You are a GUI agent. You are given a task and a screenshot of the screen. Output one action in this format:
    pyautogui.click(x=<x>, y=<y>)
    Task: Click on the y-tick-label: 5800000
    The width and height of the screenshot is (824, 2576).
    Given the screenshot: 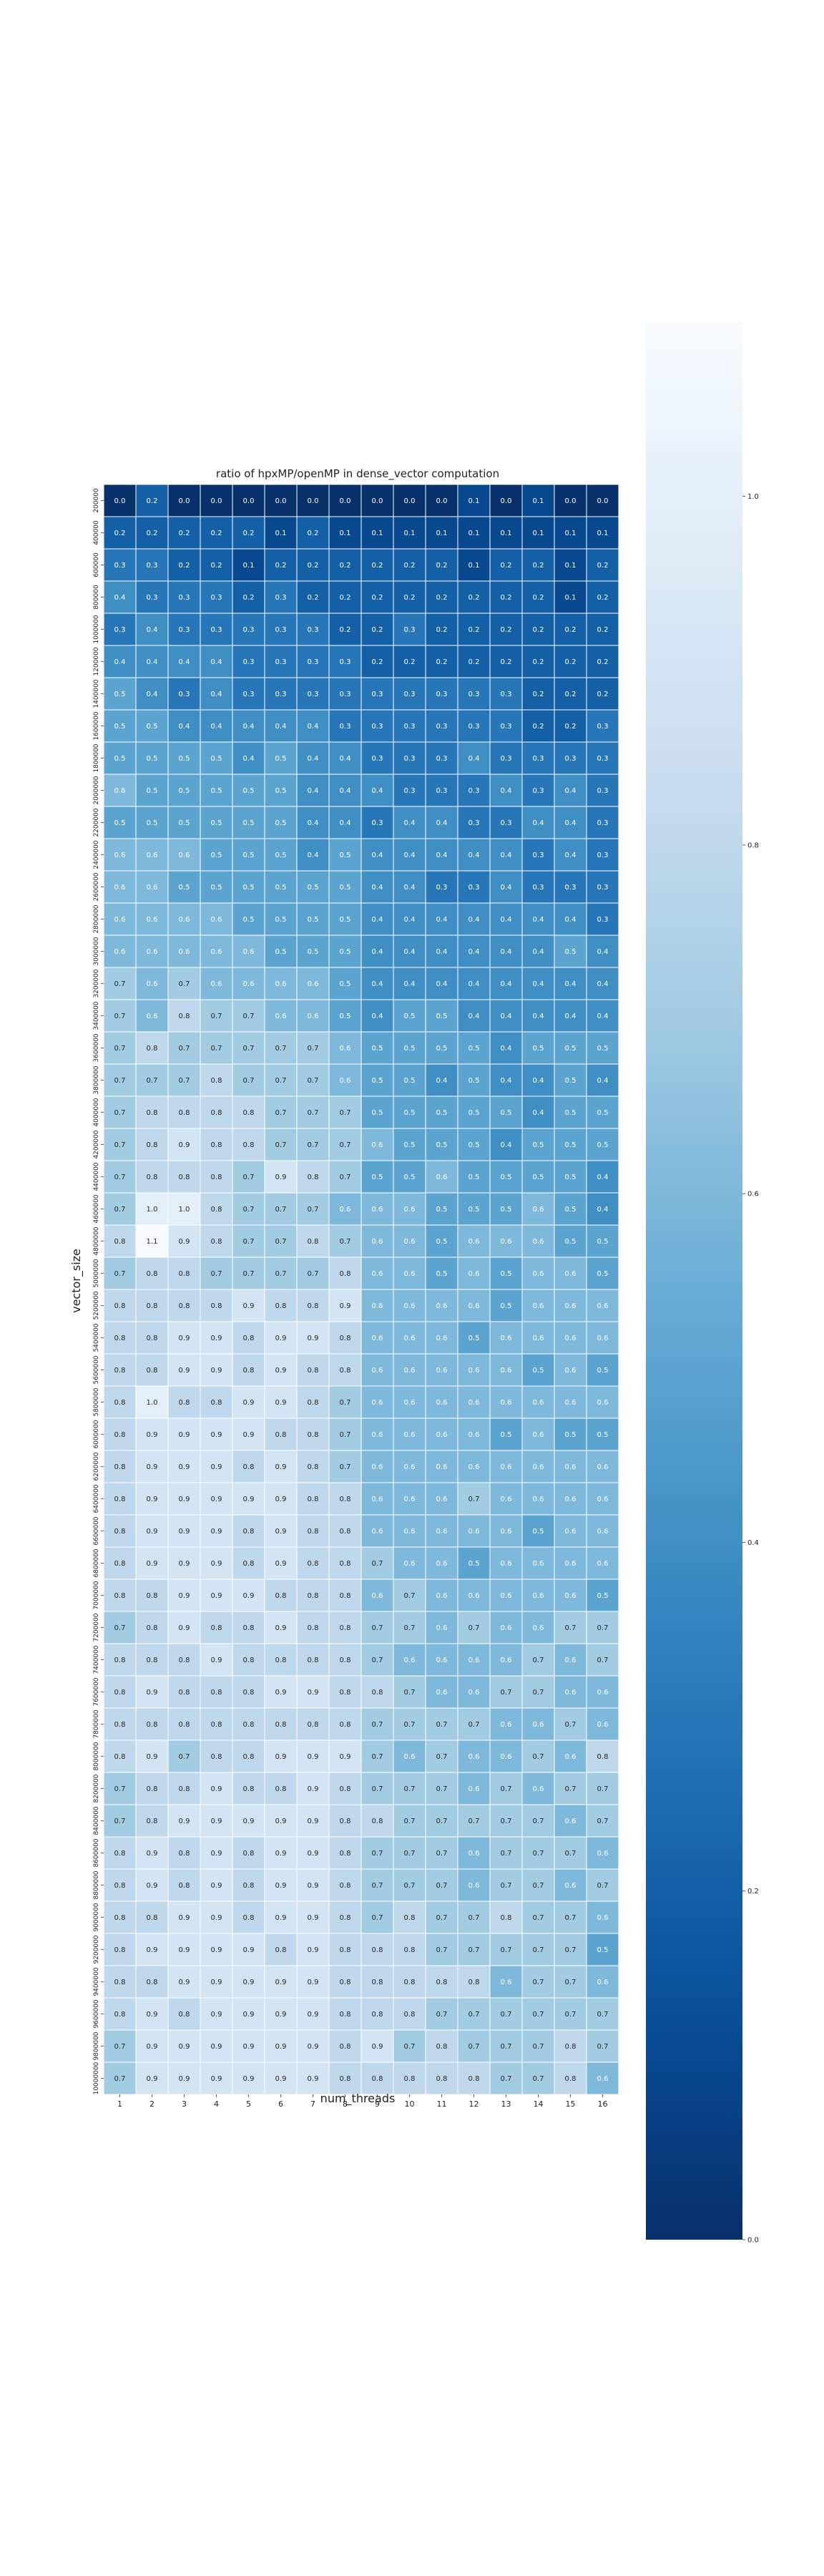 What is the action you would take?
    pyautogui.click(x=96, y=1401)
    